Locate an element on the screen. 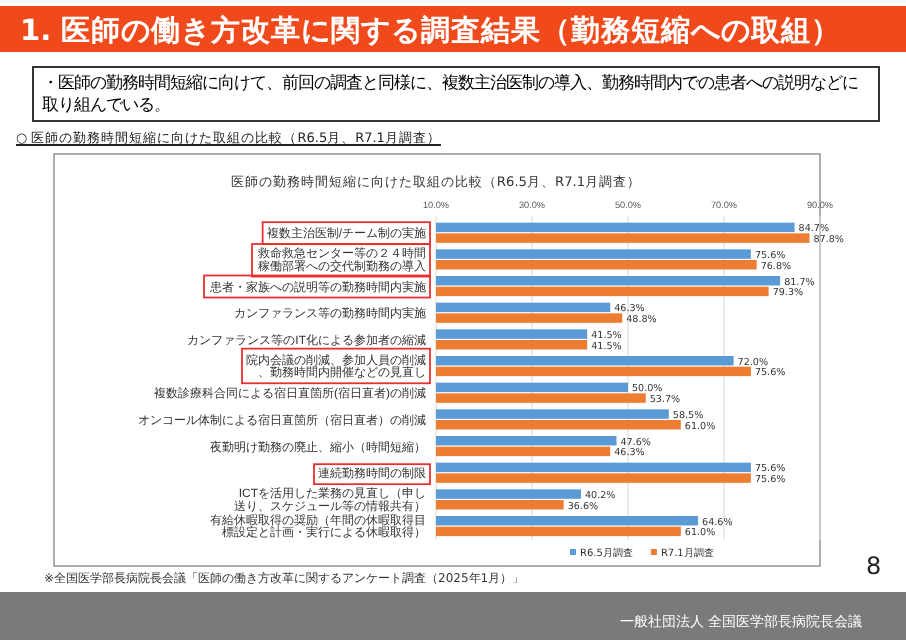 The width and height of the screenshot is (906, 640). text: ・医師の勤務時間短縮に向けて、前回の調査と同様に、複数主治医制の導入、勤務時間内での患者への説明などに取り組んでいる。 is located at coordinates (456, 94).